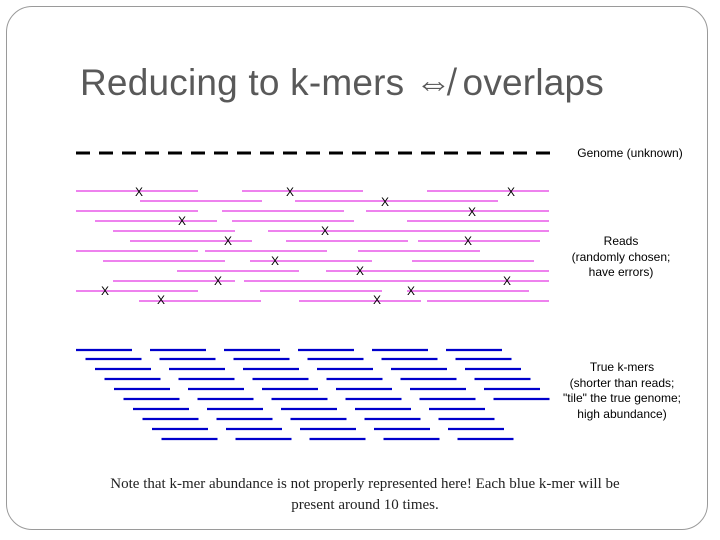  I want to click on slide-title: Reducing to k-mers ⇎ overlaps, so click(342, 82).